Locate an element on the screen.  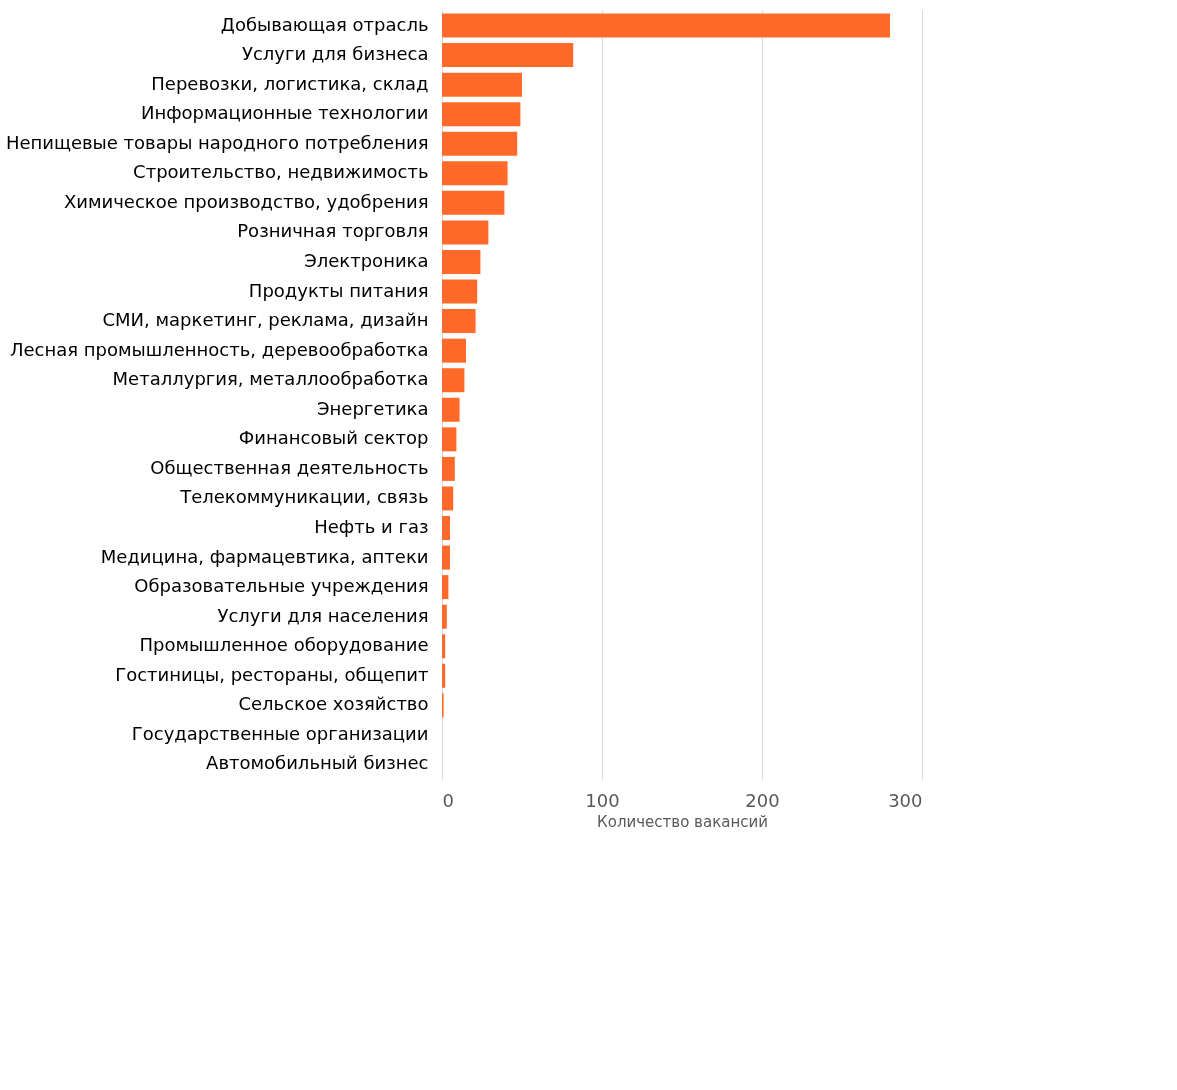
y-tick-label: Электроника is located at coordinates (366, 260).